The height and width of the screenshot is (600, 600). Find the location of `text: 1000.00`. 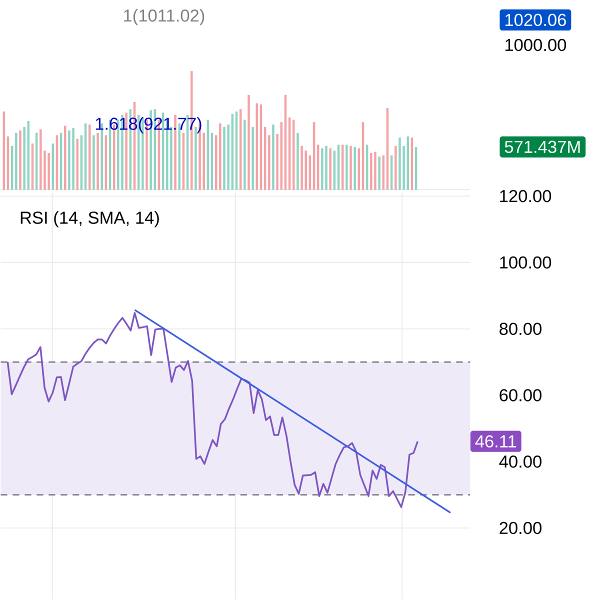

text: 1000.00 is located at coordinates (535, 45).